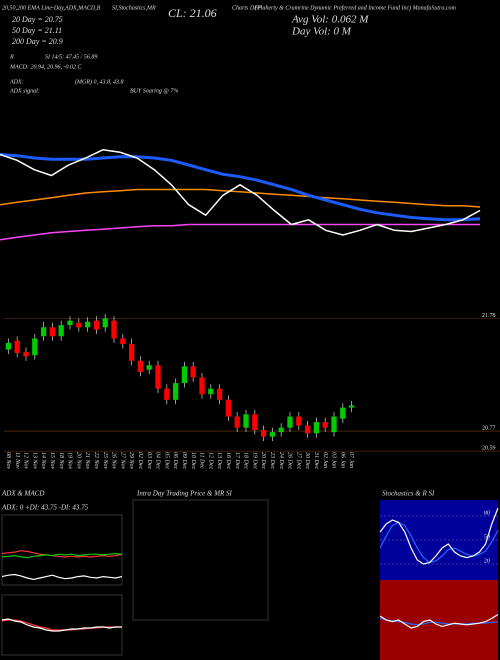 The image size is (500, 660). What do you see at coordinates (158, 460) in the screenshot?
I see `x-tick-label: 04 Dec` at bounding box center [158, 460].